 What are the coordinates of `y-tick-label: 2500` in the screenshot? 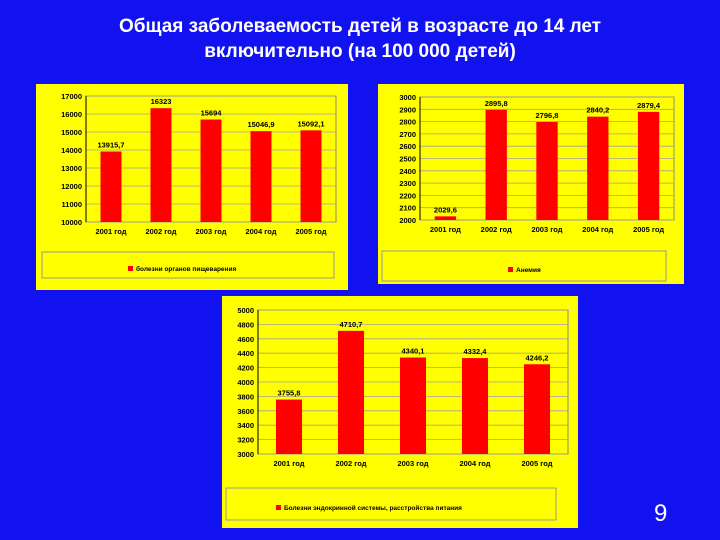 It's located at (407, 159).